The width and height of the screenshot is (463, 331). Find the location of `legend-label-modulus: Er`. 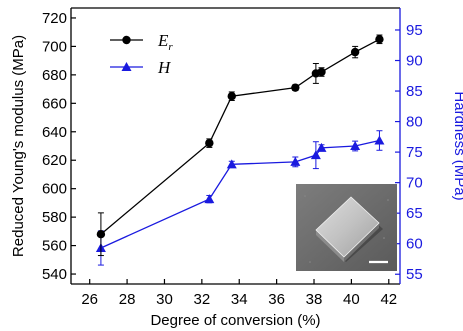

legend-label-modulus: Er is located at coordinates (165, 42).